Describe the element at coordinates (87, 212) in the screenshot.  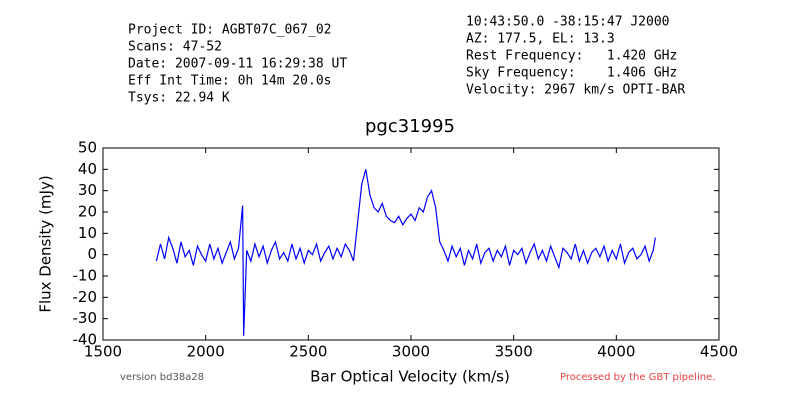
I see `y-tick-label: 20` at that location.